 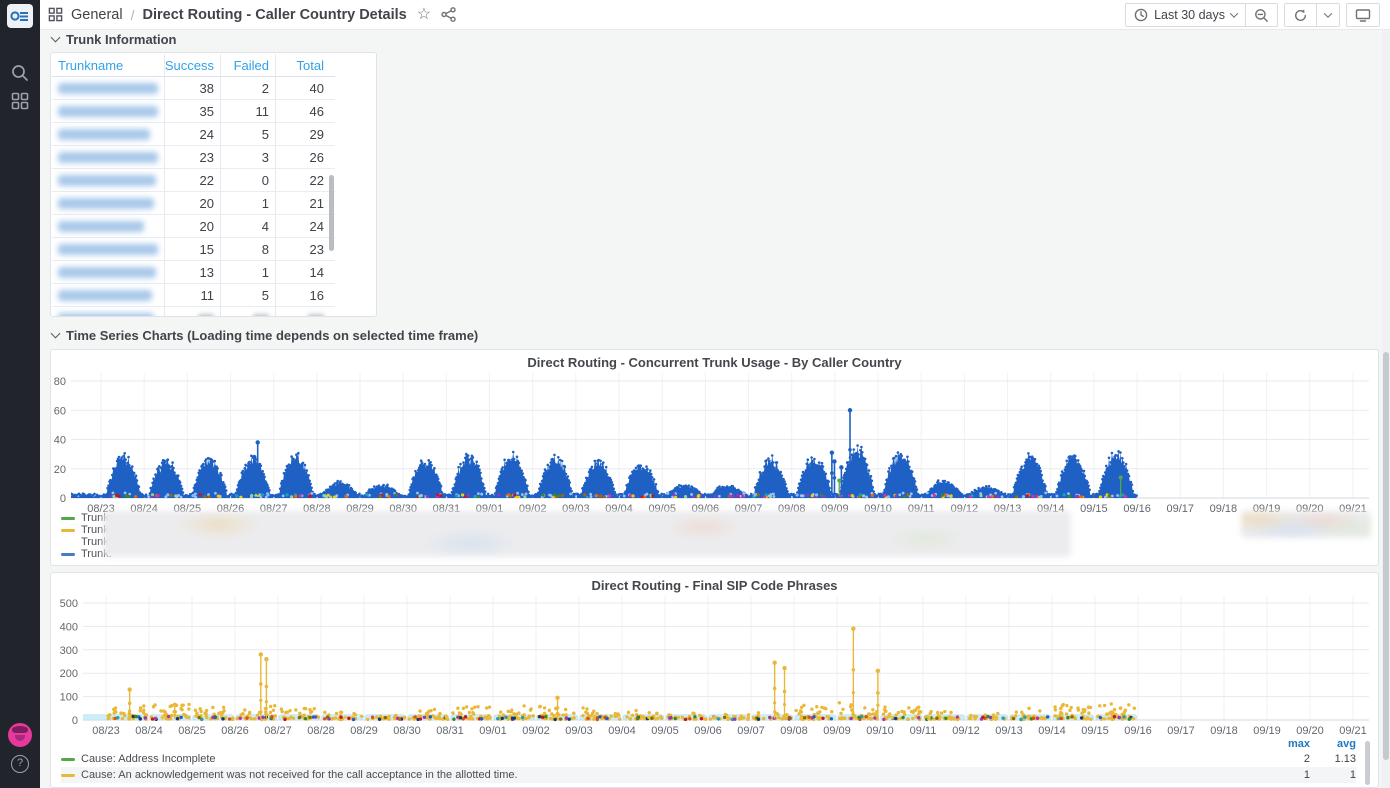 What do you see at coordinates (966, 731) in the screenshot?
I see `svg-text: 09/12` at bounding box center [966, 731].